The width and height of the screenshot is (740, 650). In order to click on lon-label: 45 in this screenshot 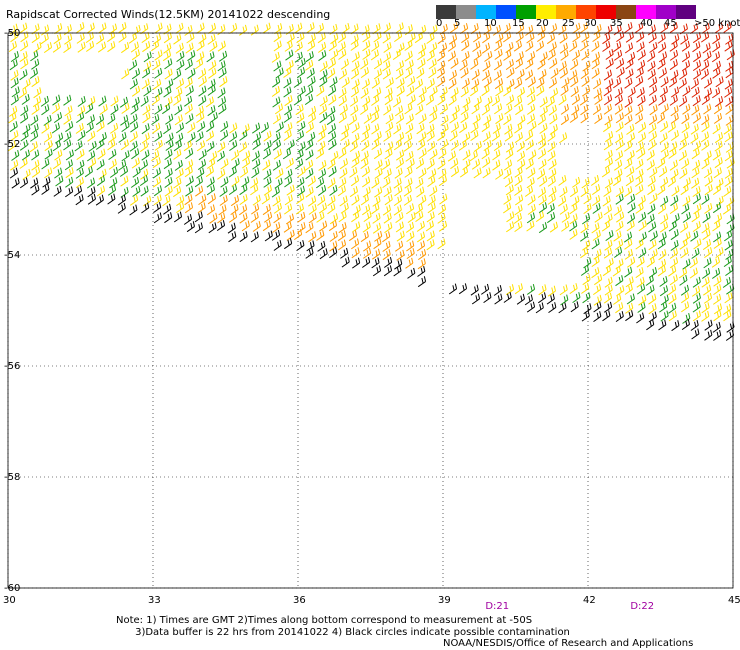, I will do `click(734, 600)`.